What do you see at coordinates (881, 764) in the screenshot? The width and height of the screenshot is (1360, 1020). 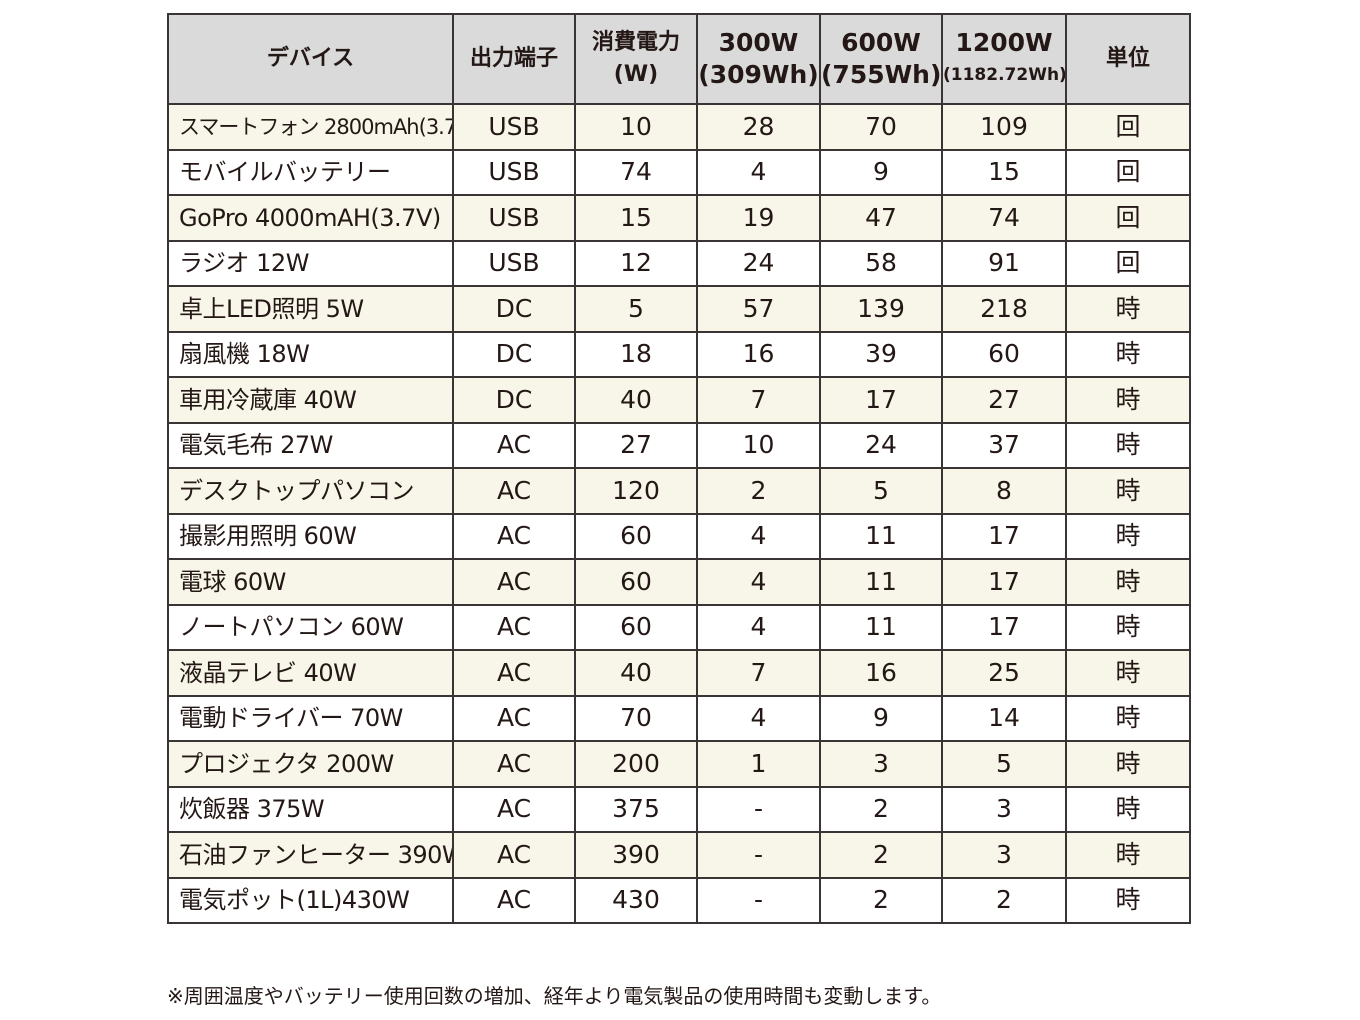 I see `cell-600w: 3` at bounding box center [881, 764].